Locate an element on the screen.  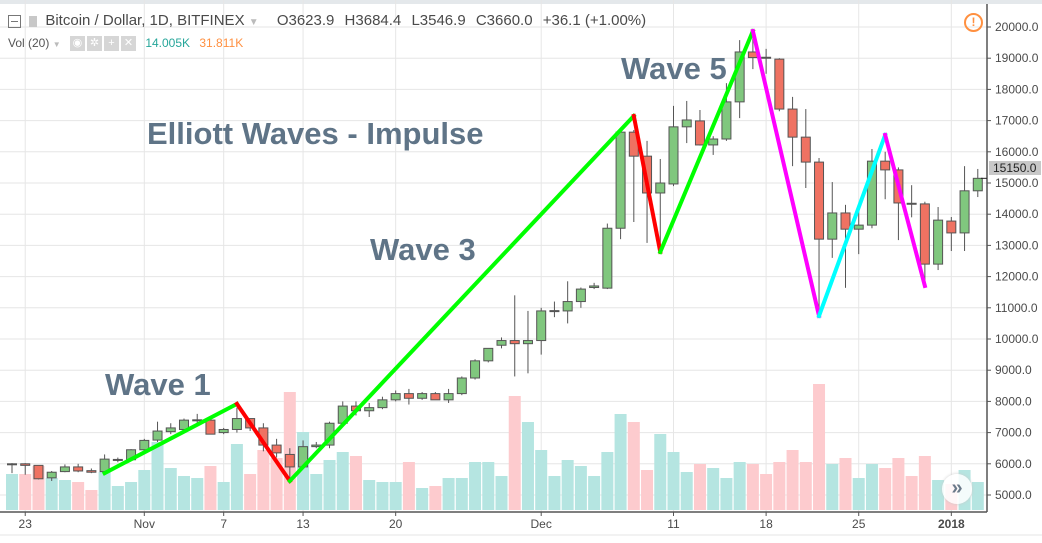
time-tick-label: 23 is located at coordinates (26, 524).